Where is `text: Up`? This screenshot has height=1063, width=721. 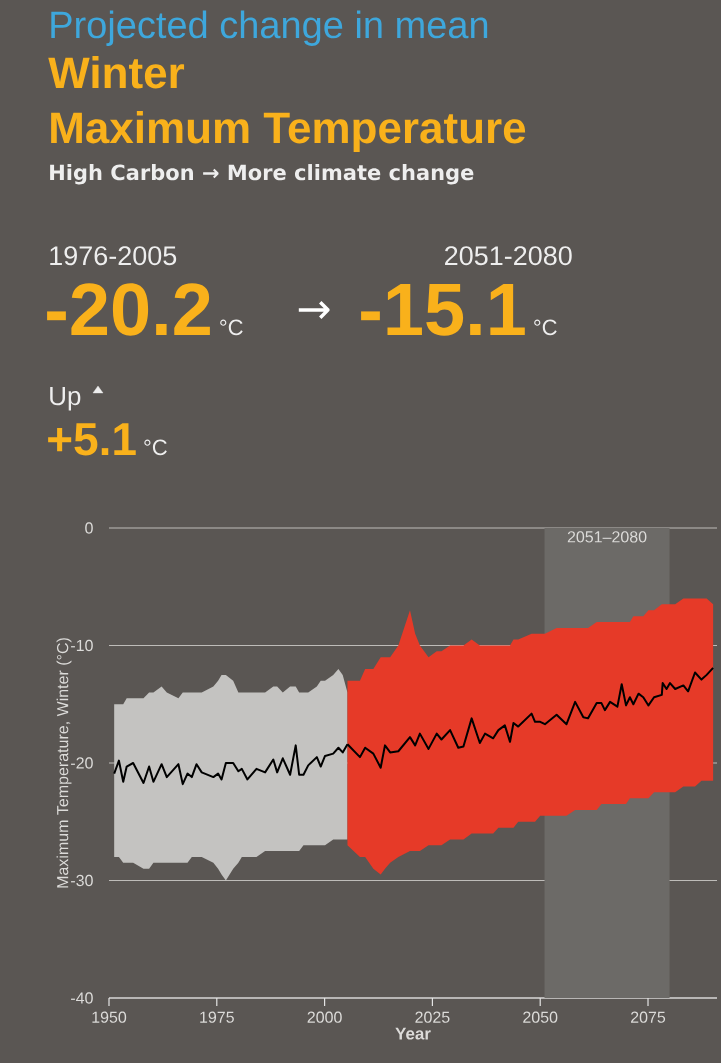 text: Up is located at coordinates (65, 399).